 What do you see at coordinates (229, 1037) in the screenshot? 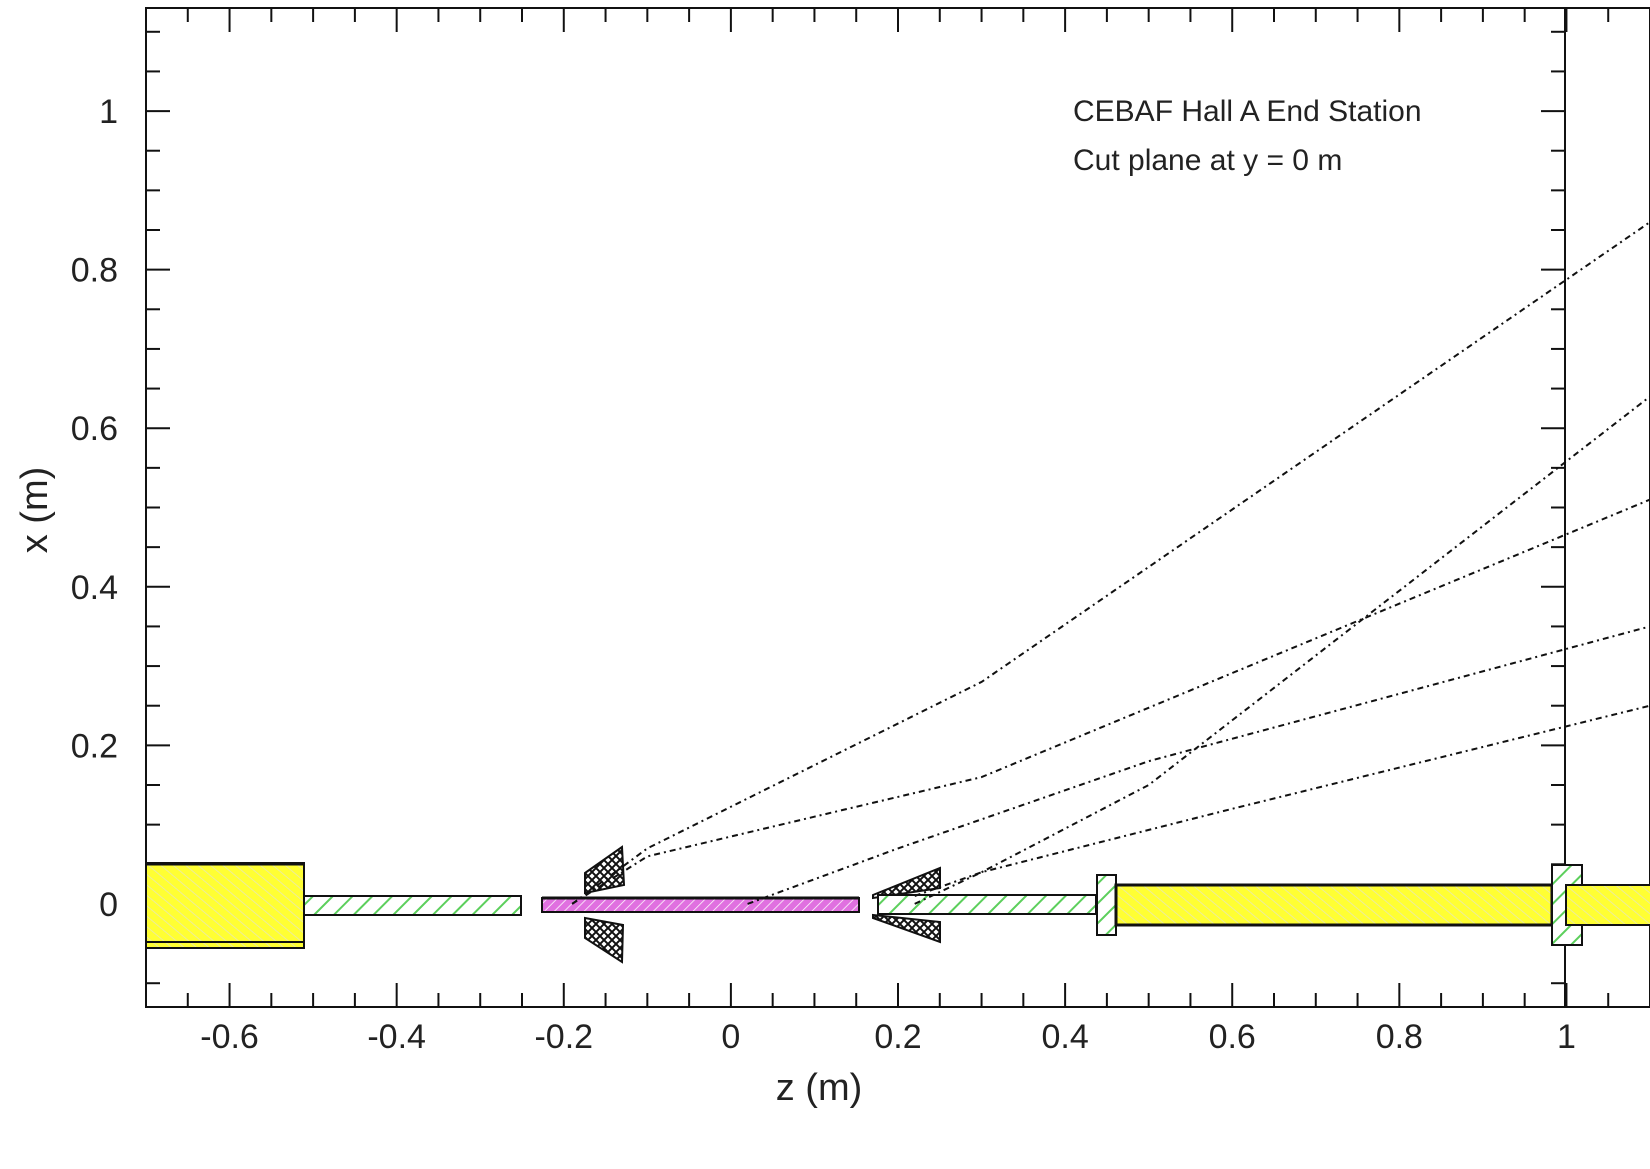
I see `x-tick-label: -0.6` at bounding box center [229, 1037].